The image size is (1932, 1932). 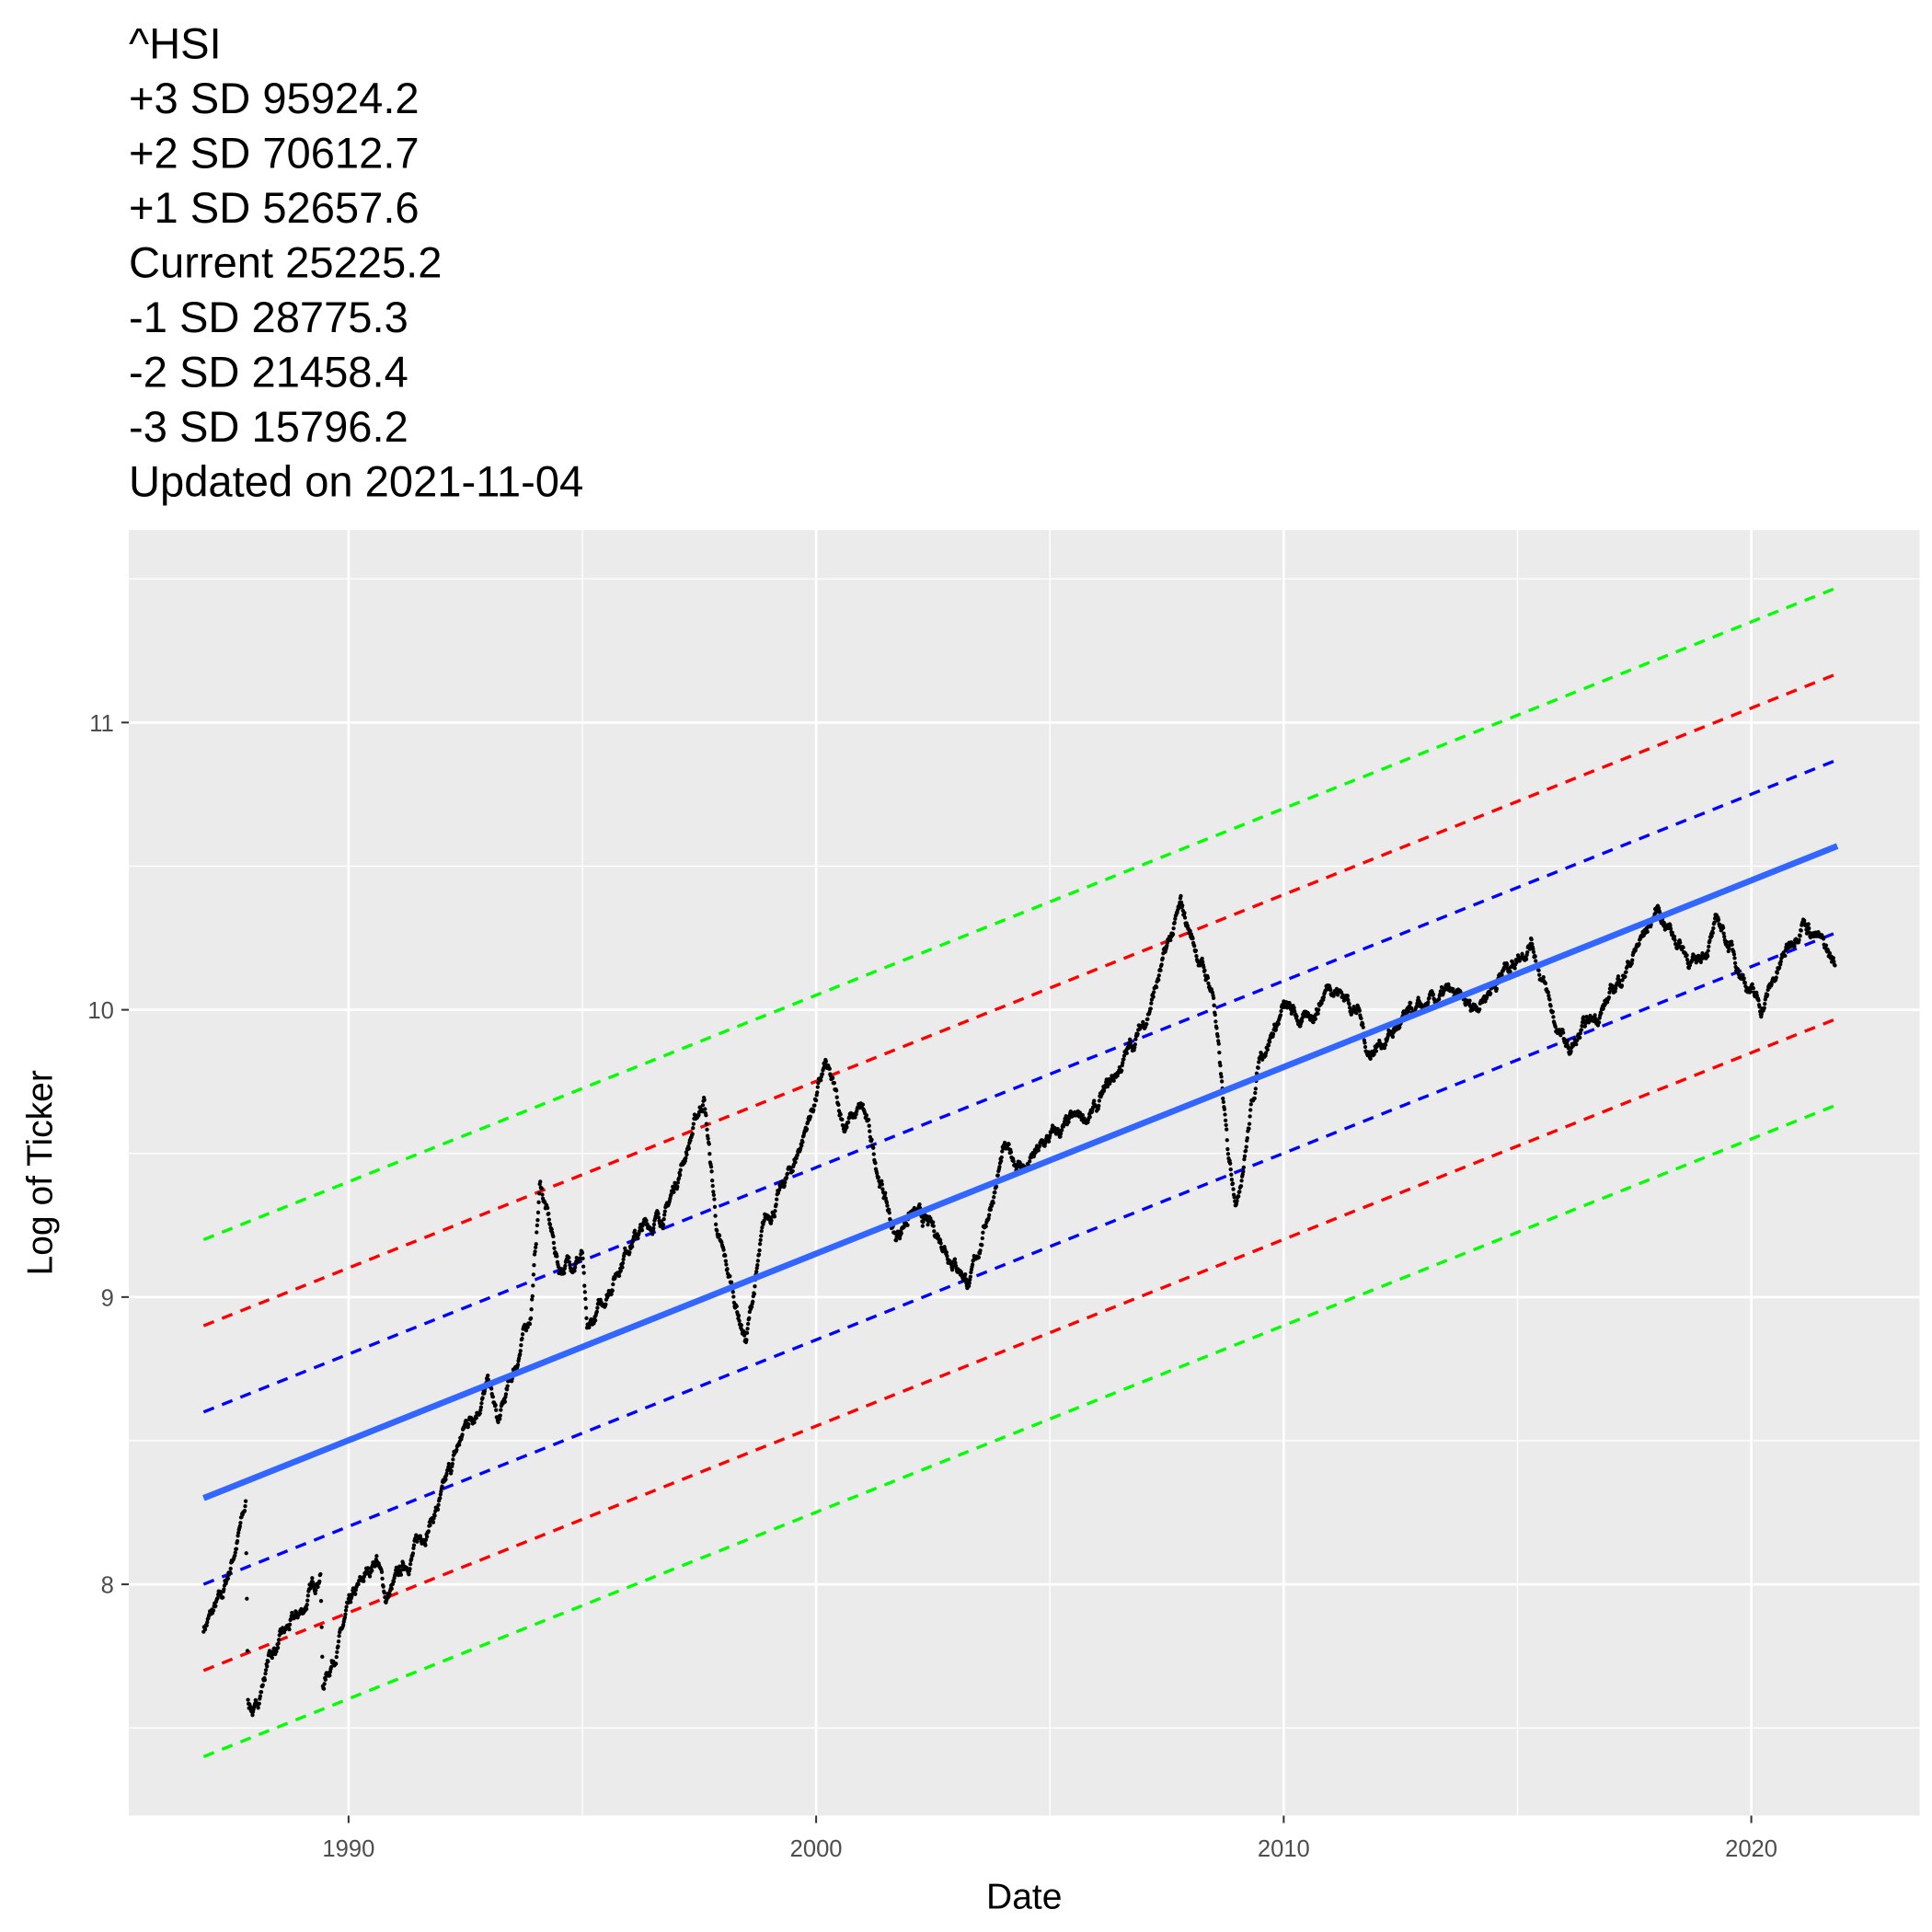 I want to click on title-line: ^HSI, so click(x=175, y=42).